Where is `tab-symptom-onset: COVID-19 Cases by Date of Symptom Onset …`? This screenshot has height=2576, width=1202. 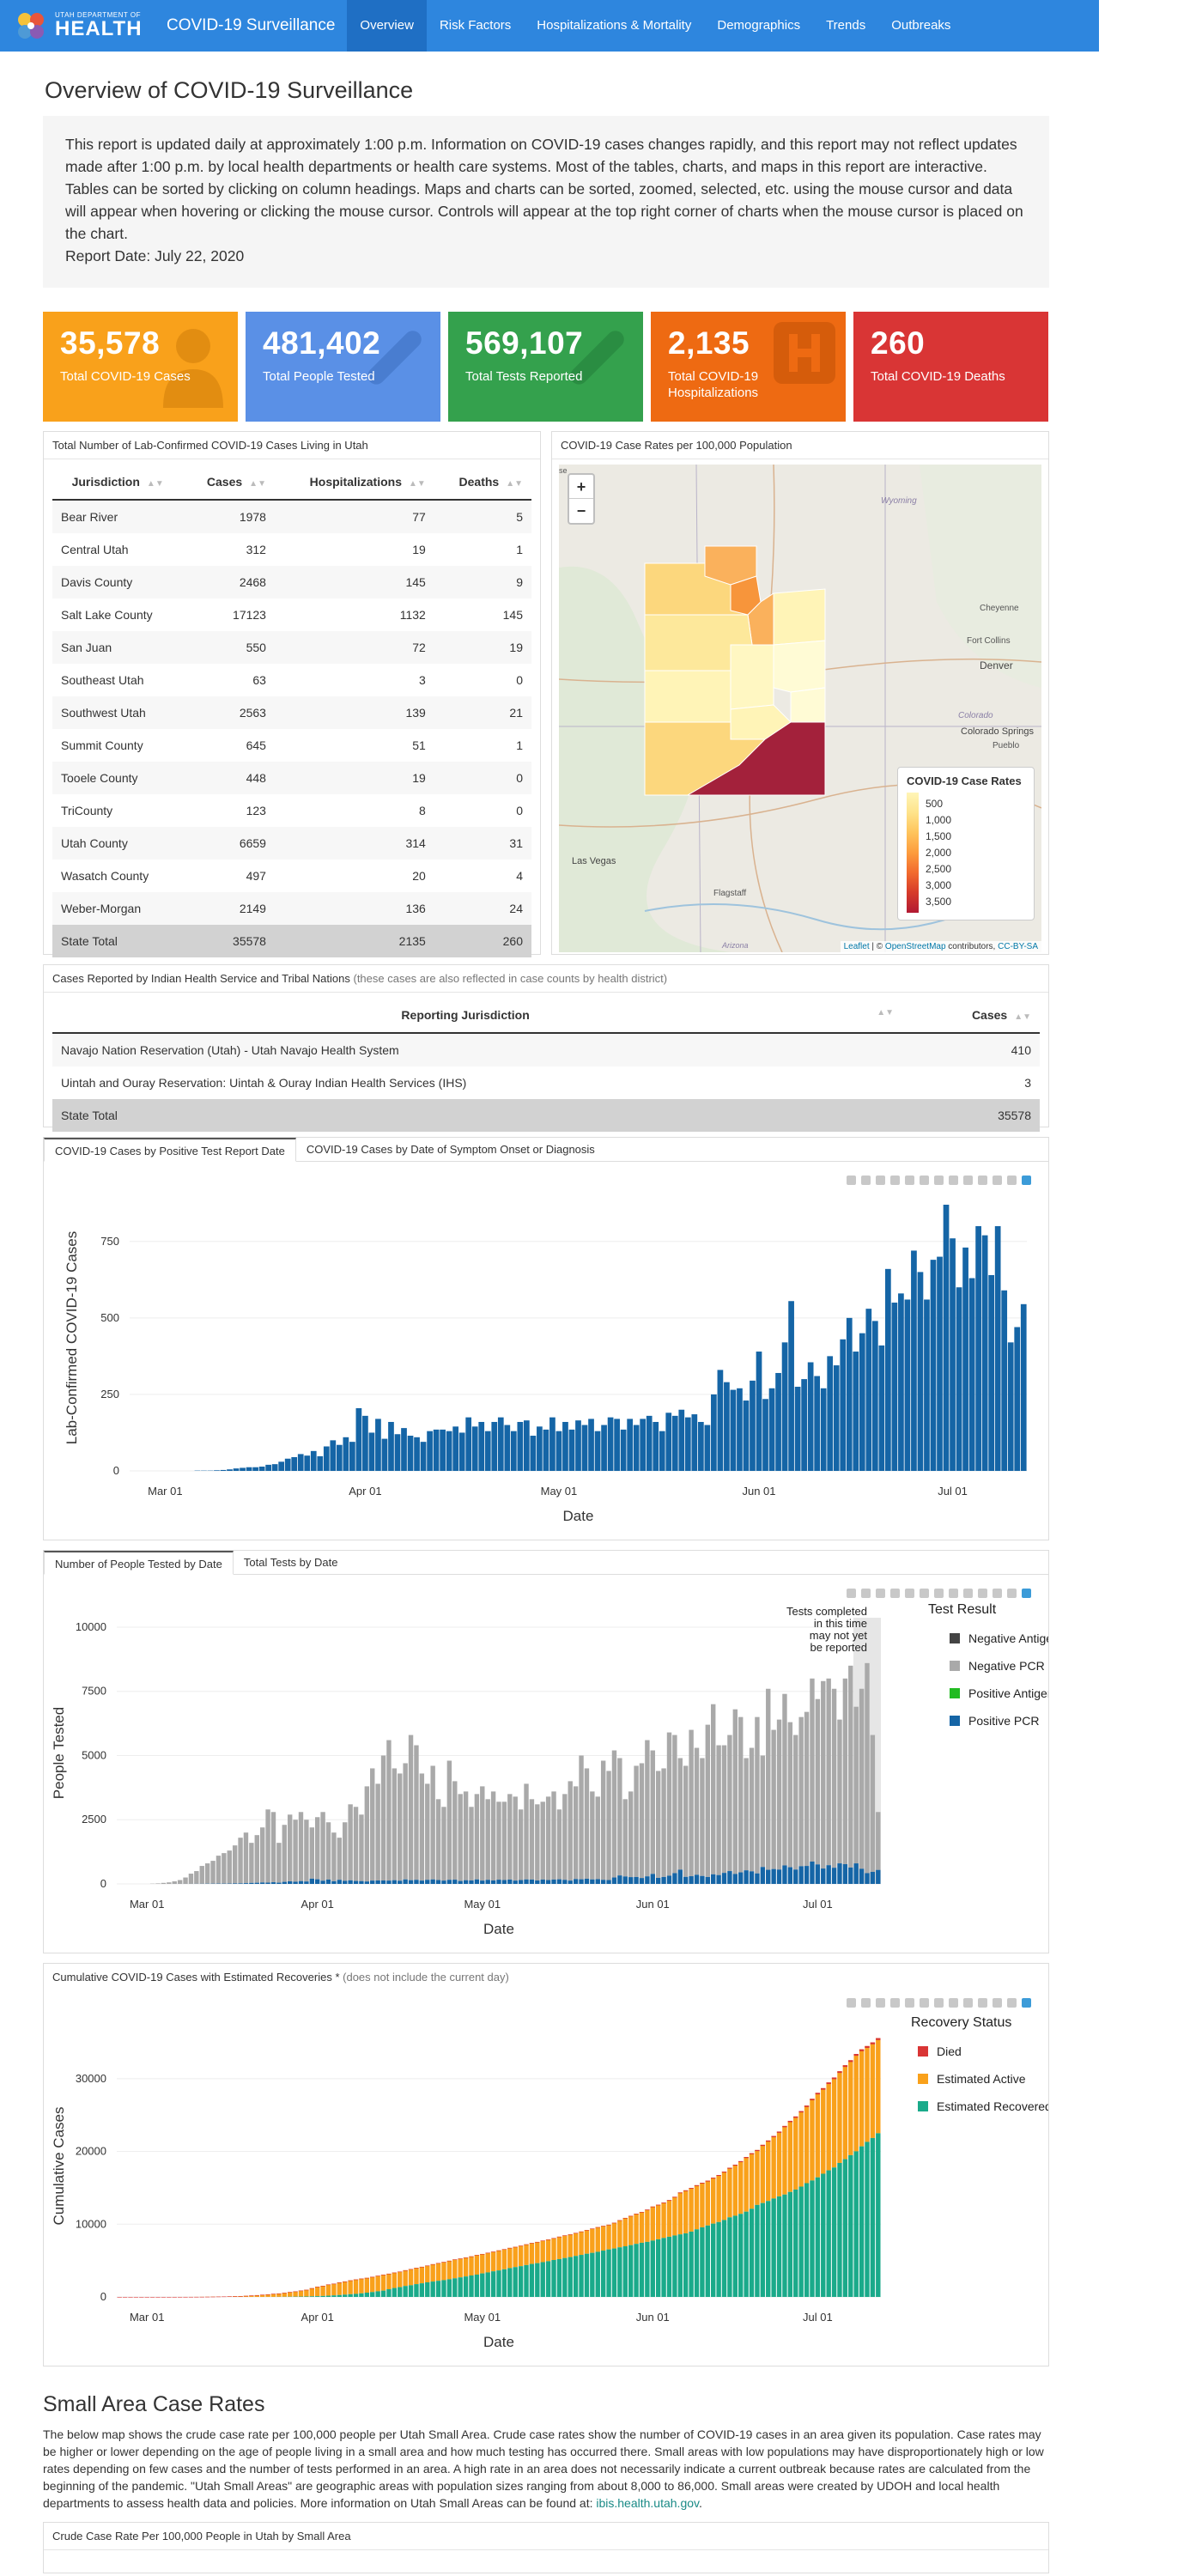
tab-symptom-onset: COVID-19 Cases by Date of Symptom Onset … is located at coordinates (450, 1149).